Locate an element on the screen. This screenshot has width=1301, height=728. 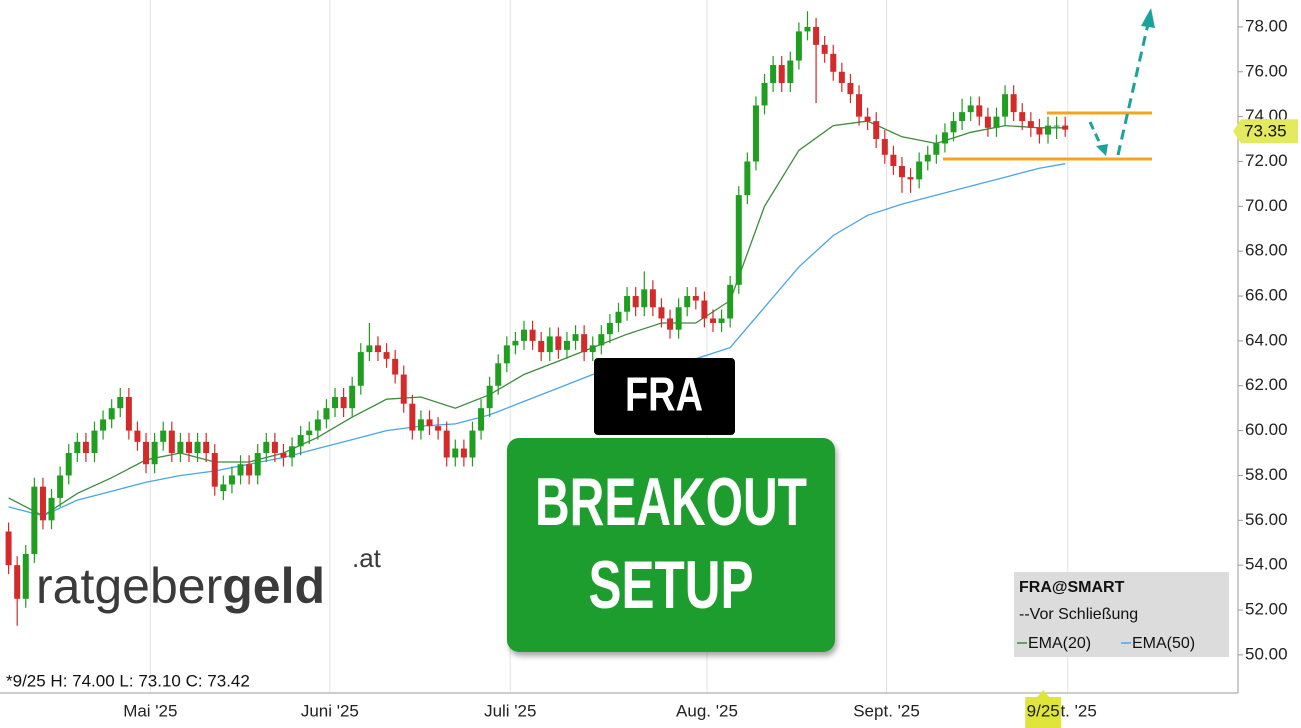
y-tick-label: 76.00 is located at coordinates (1266, 70).